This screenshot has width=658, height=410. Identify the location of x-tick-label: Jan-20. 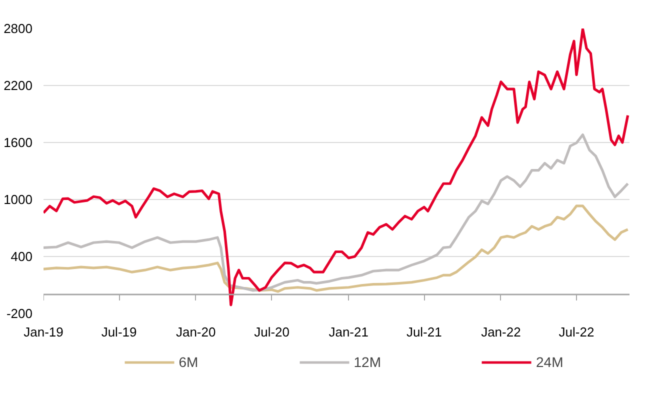
(196, 332).